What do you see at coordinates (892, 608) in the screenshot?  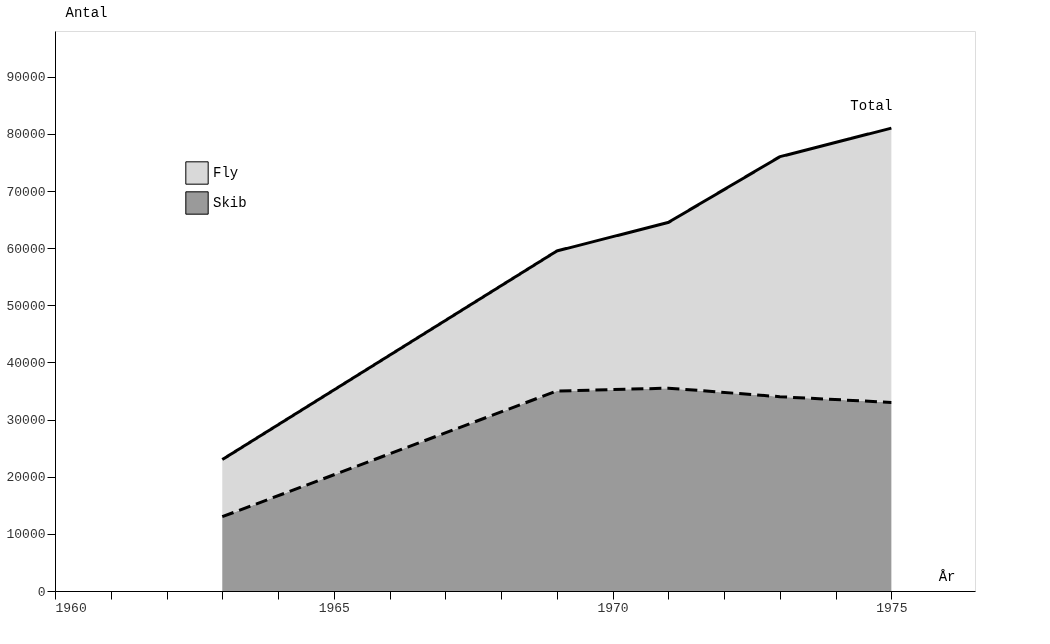 I see `x-tick-label: 1975` at bounding box center [892, 608].